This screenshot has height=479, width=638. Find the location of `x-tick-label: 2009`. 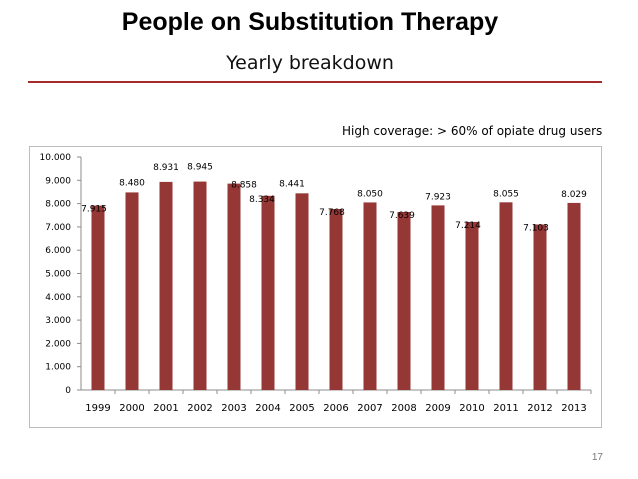

x-tick-label: 2009 is located at coordinates (437, 408).